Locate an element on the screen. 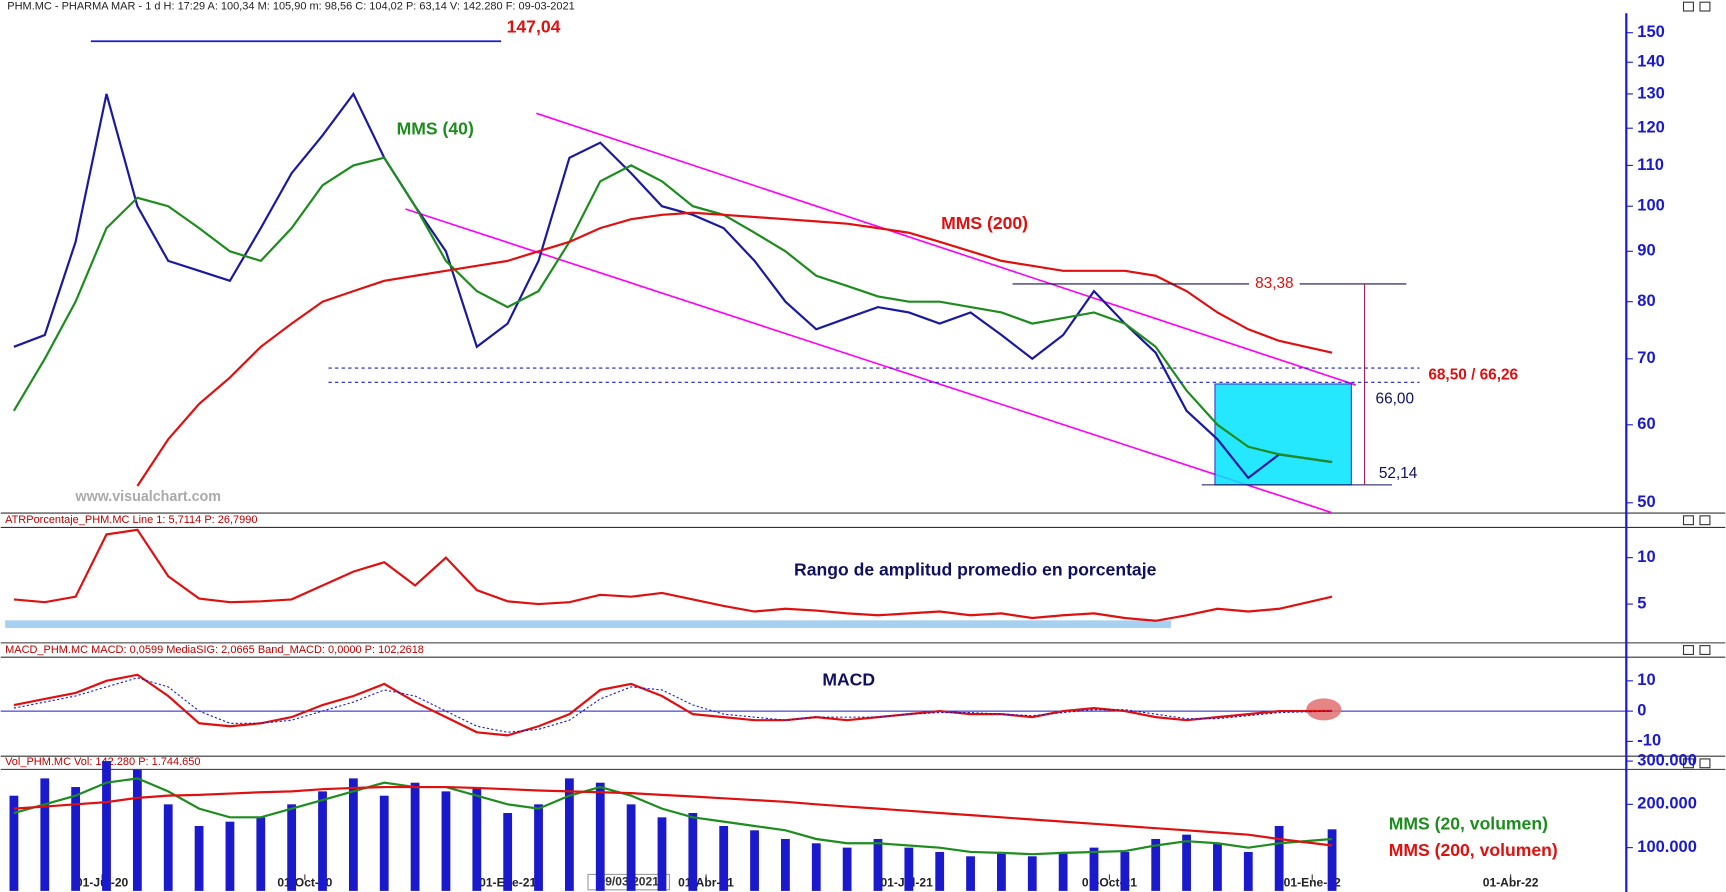 The height and width of the screenshot is (892, 1726). legend-label: MMS (200) is located at coordinates (984, 223).